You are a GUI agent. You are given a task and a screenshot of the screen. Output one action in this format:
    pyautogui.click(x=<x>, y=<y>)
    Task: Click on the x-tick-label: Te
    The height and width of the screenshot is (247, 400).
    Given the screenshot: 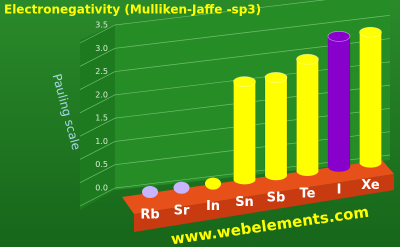 What is the action you would take?
    pyautogui.click(x=308, y=194)
    